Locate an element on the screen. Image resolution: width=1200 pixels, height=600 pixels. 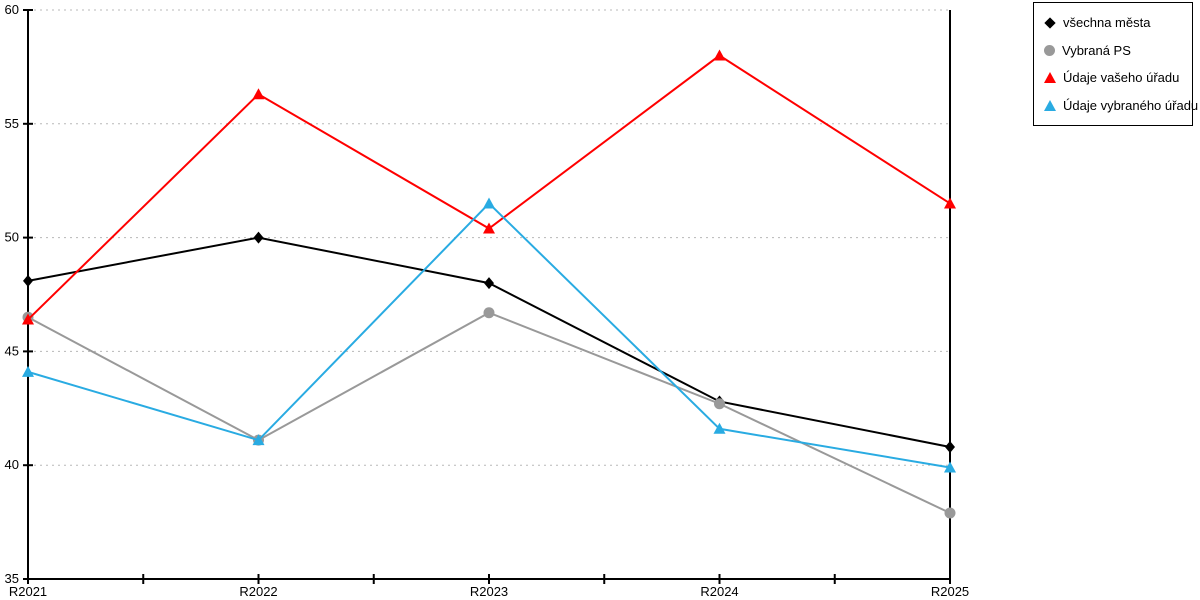
legend-item-vybrana-ps: Vybraná PS is located at coordinates (1116, 50).